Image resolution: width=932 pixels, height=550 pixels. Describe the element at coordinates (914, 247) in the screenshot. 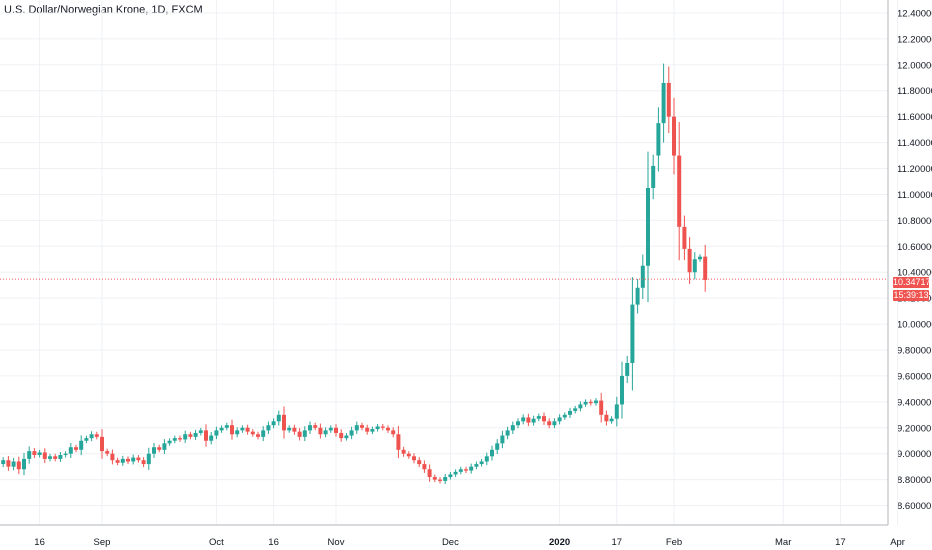

I see `y-tick-label: 10.60000` at that location.